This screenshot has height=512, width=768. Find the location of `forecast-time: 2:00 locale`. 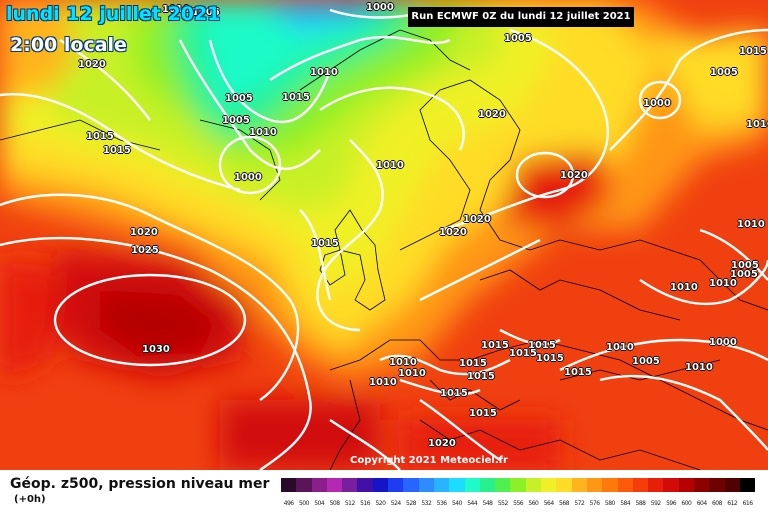

forecast-time: 2:00 locale is located at coordinates (68, 45).